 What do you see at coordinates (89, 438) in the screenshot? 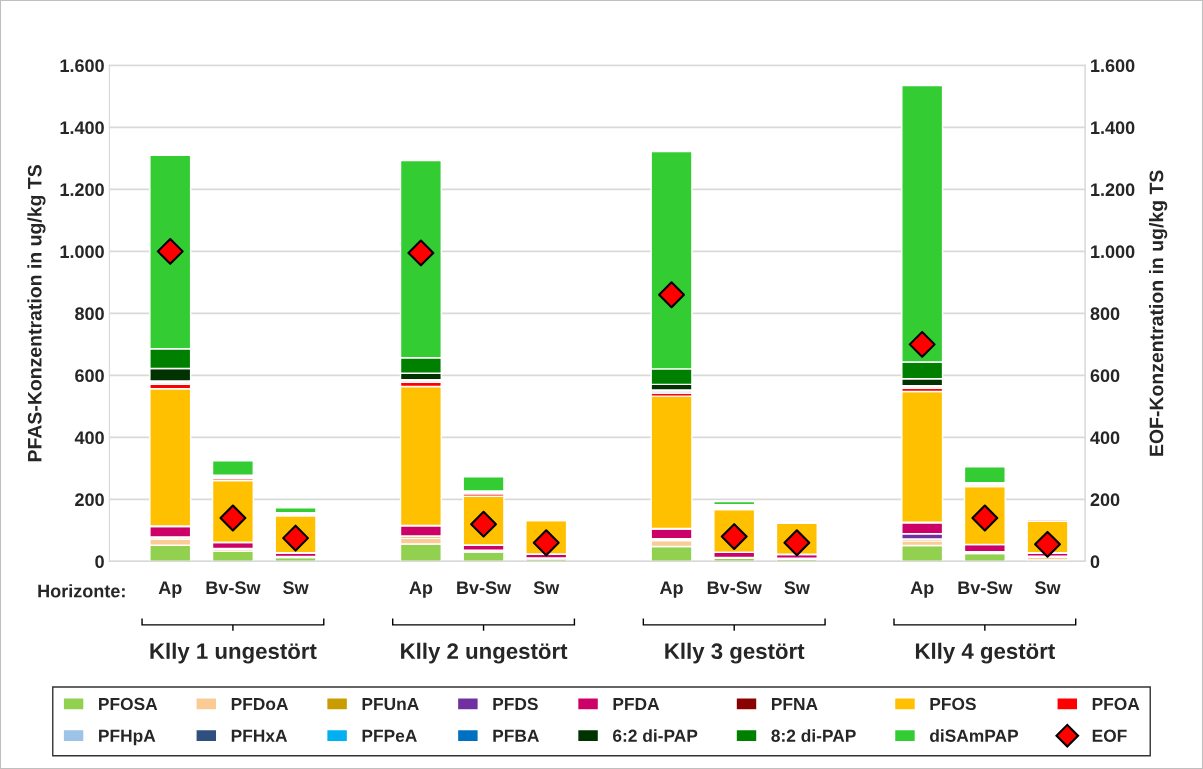
I see `y-tick-label: 400` at bounding box center [89, 438].